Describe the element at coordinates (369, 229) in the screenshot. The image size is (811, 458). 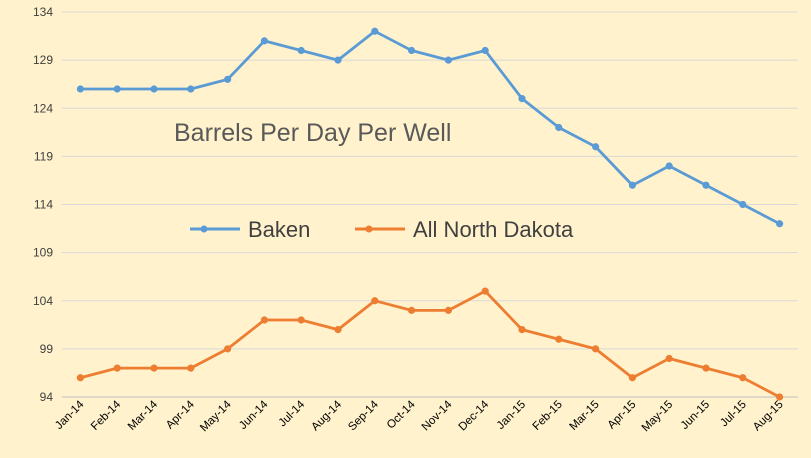
I see `legend-marker-all-north-dakota` at that location.